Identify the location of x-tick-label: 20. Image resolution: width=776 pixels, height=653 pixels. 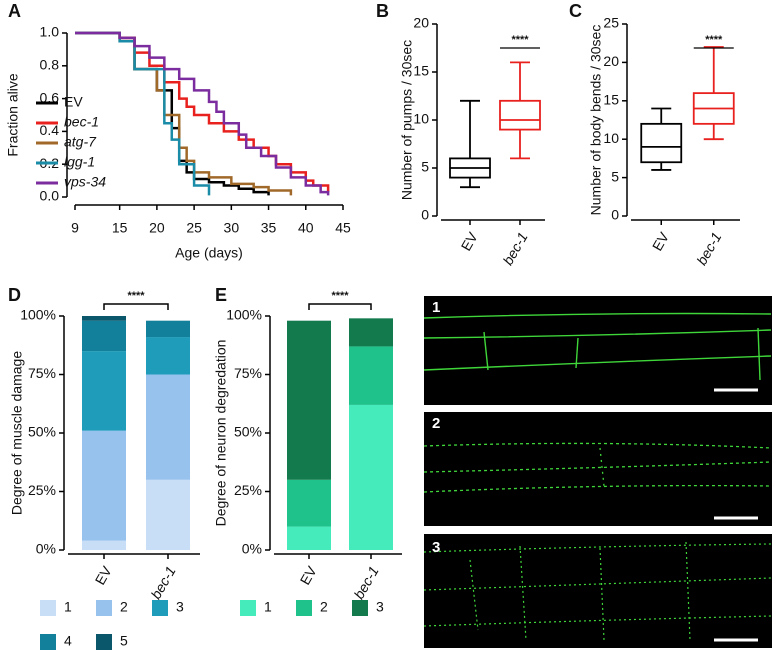
(157, 228).